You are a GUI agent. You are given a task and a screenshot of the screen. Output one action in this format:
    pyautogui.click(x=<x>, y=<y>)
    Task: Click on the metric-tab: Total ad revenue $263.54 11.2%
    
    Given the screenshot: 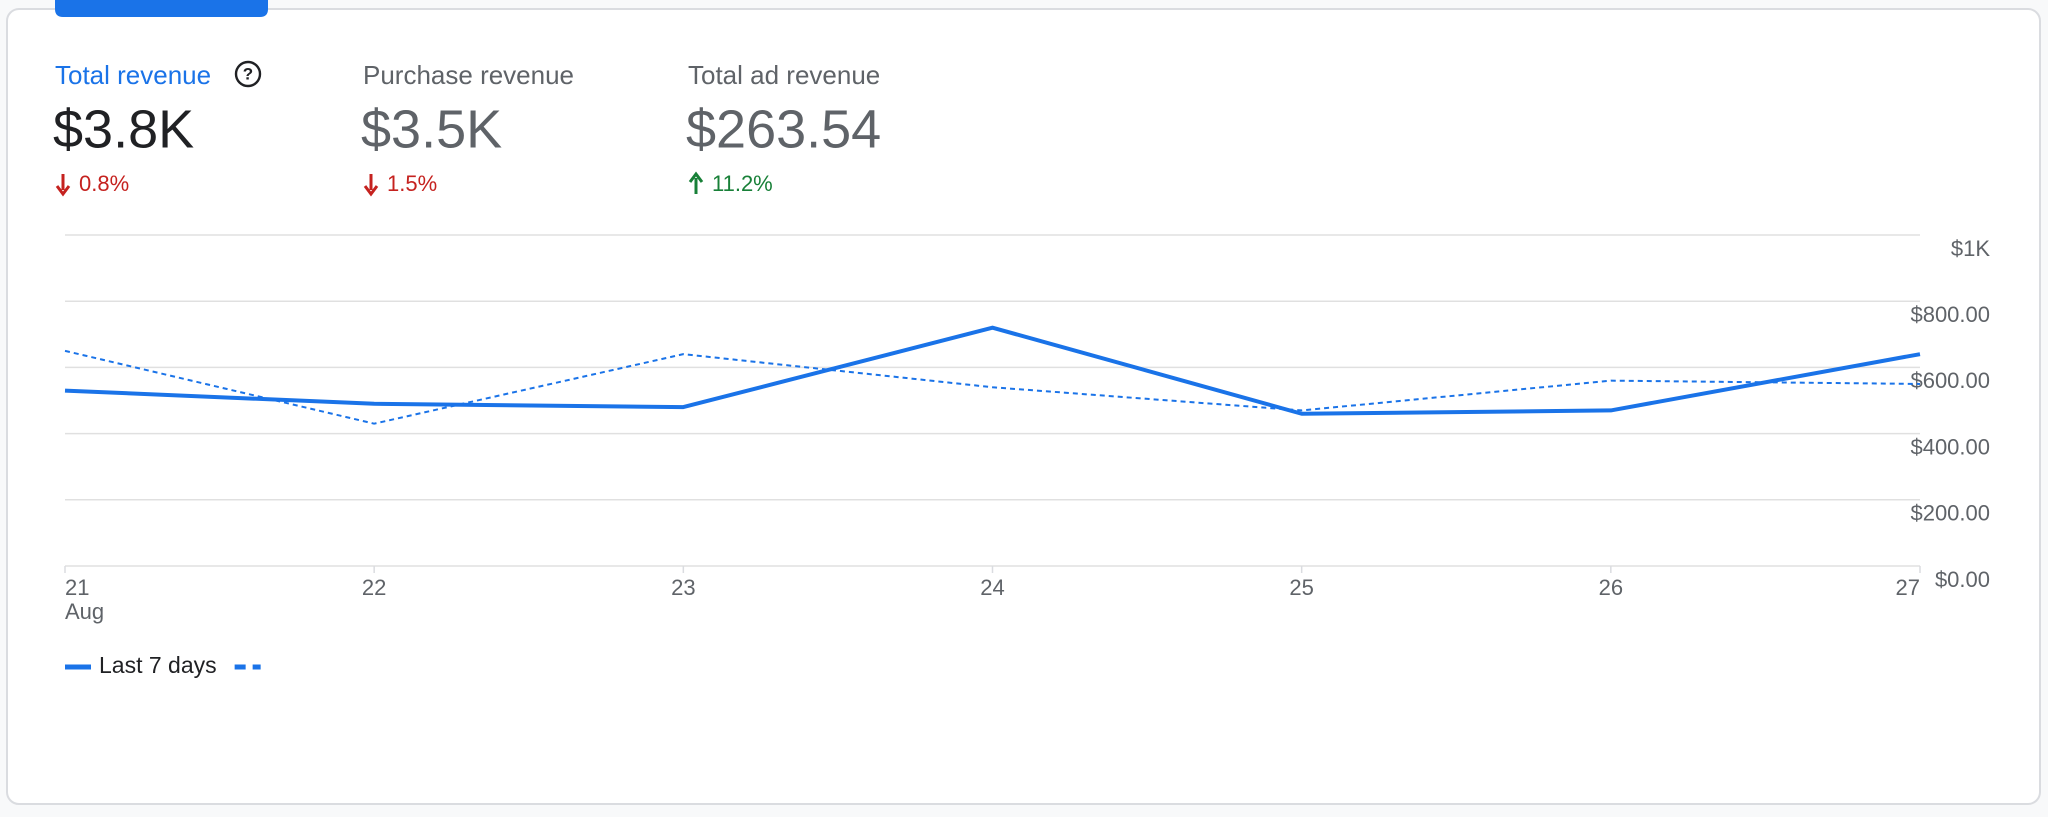 What is the action you would take?
    pyautogui.click(x=783, y=128)
    